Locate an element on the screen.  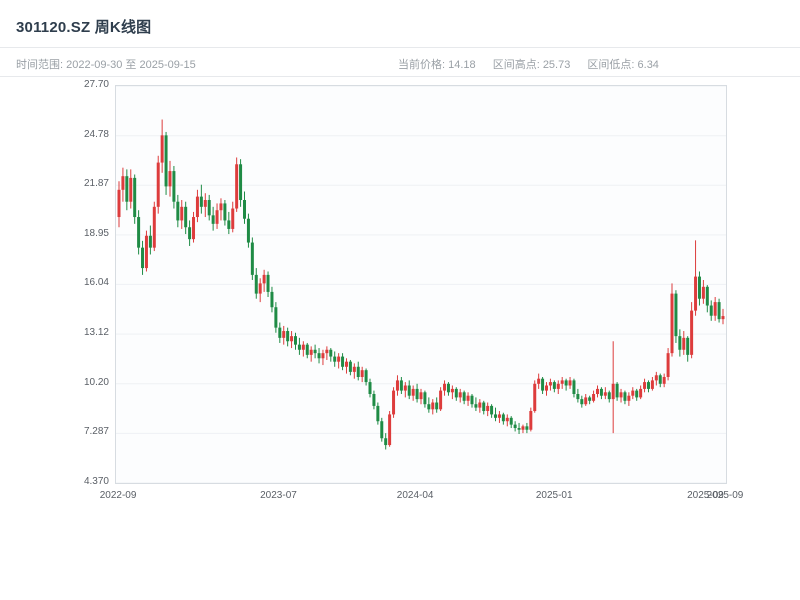
y-tick-label: 21.87 is located at coordinates (96, 184).